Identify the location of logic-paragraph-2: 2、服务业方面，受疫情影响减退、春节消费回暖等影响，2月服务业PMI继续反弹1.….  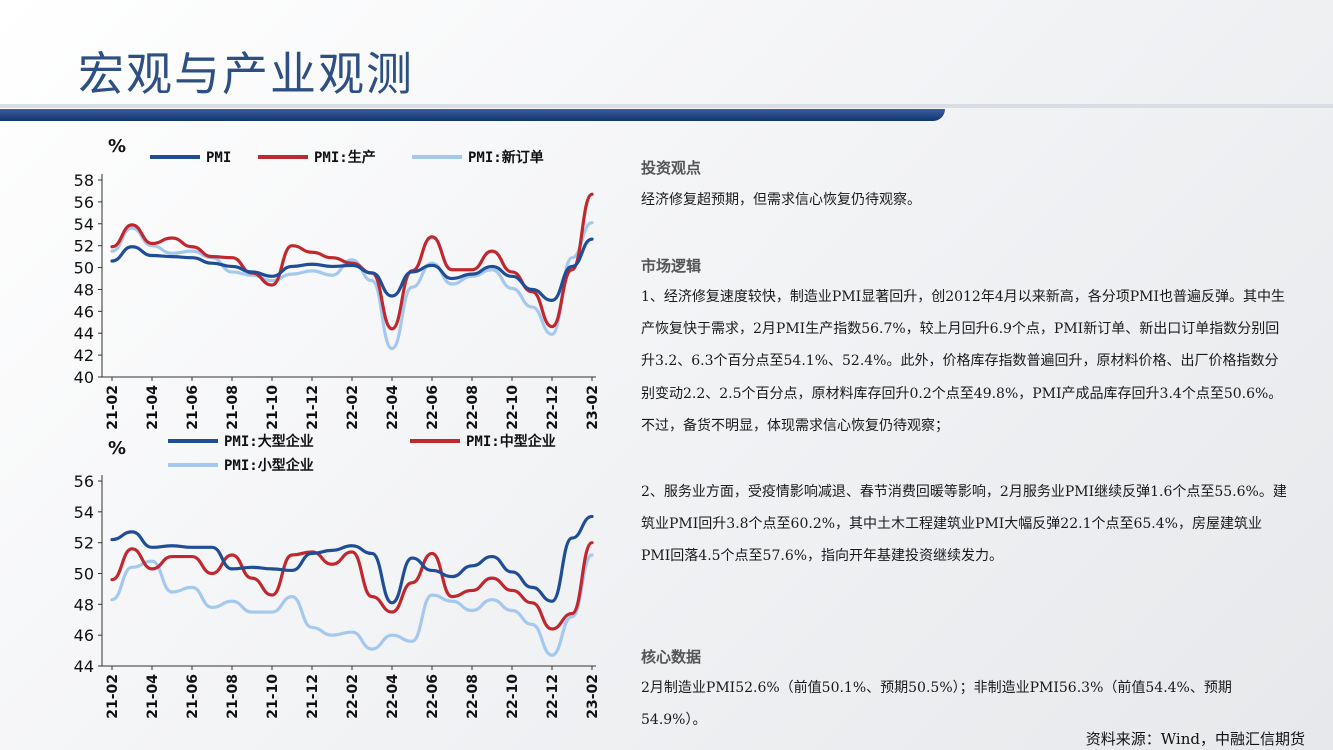
(964, 524).